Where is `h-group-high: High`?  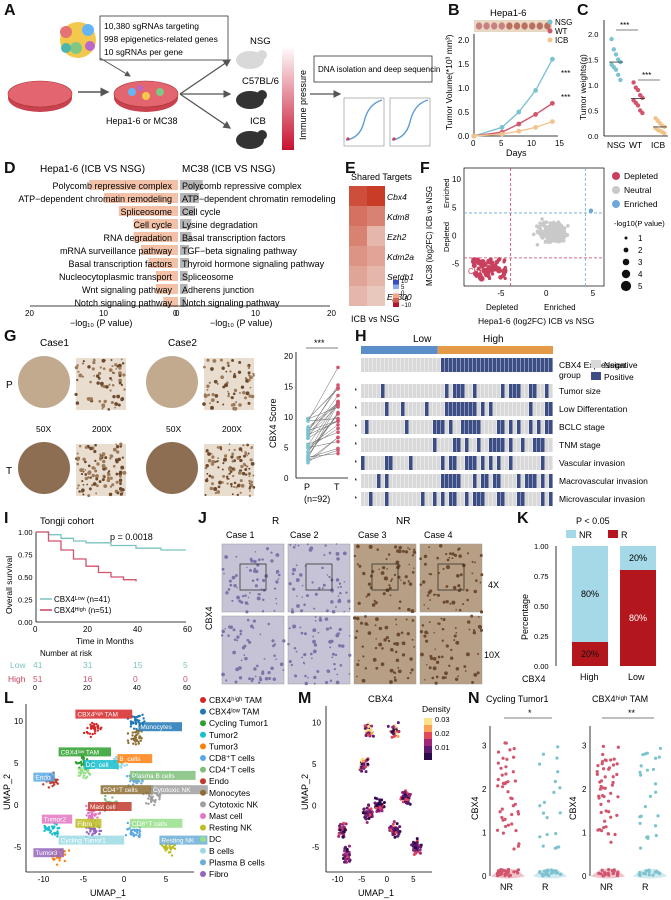
h-group-high: High is located at coordinates (493, 339).